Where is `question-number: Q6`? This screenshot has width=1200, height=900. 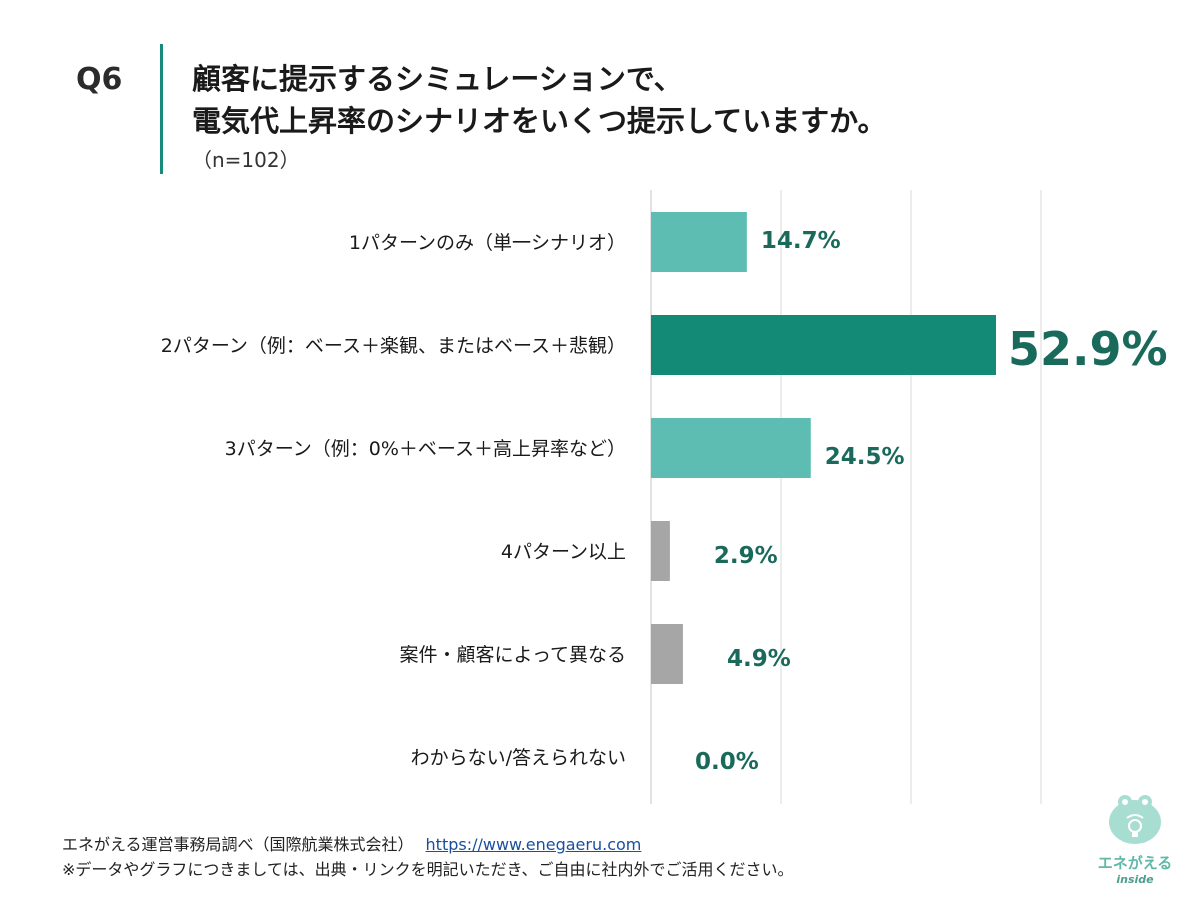
question-number: Q6 is located at coordinates (99, 79).